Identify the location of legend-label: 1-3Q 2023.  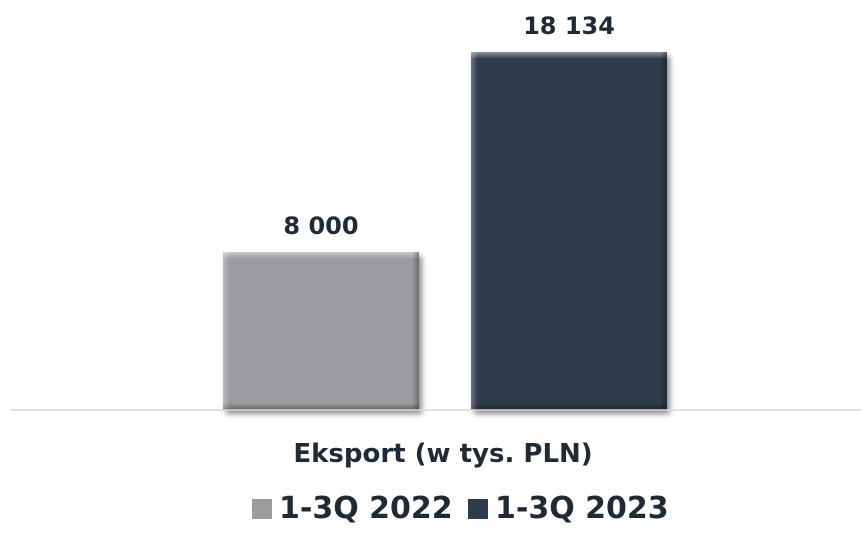
(582, 508).